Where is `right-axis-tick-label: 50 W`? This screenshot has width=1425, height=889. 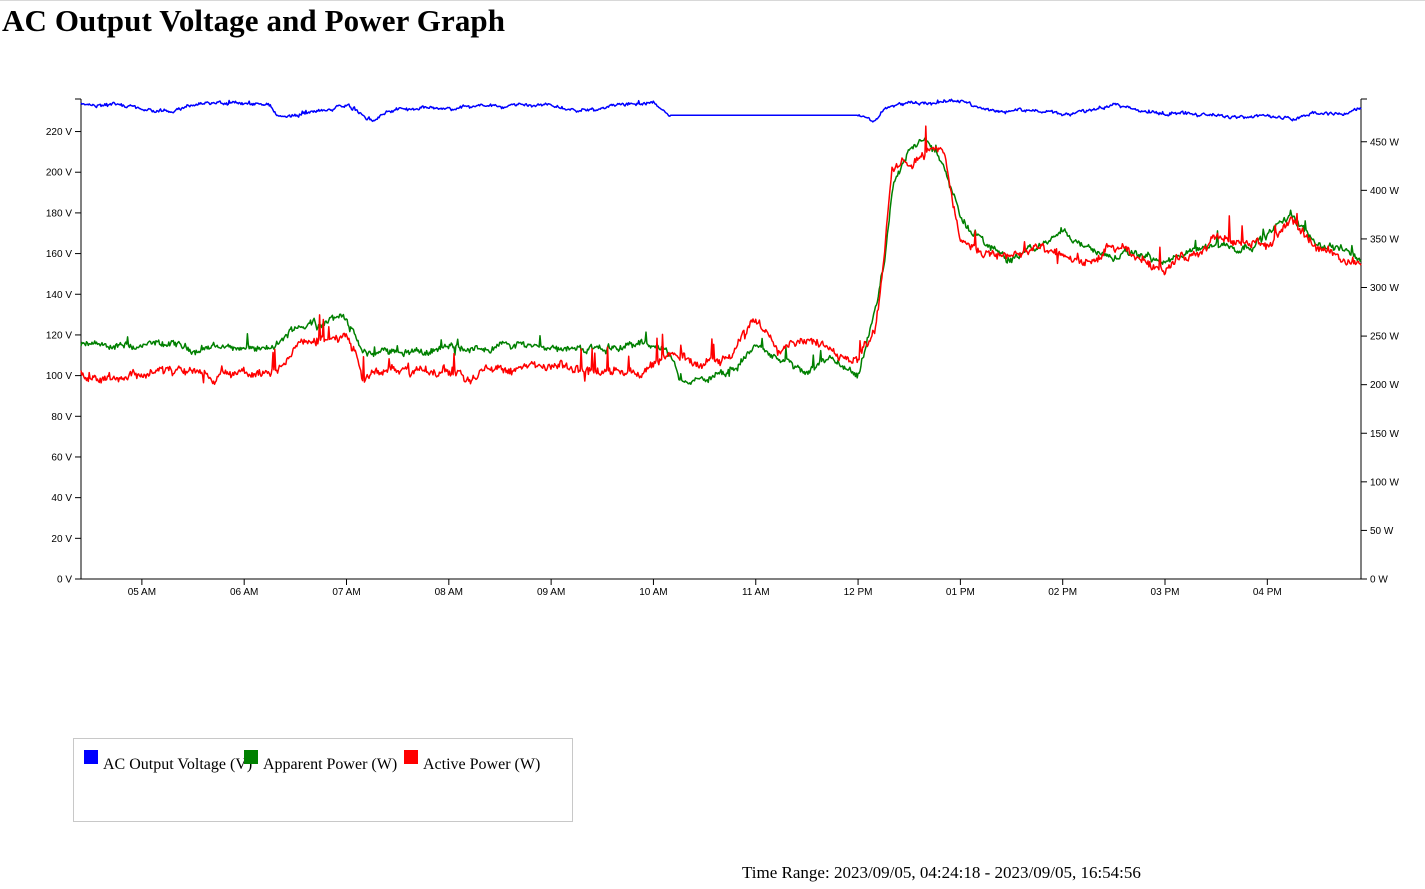
right-axis-tick-label: 50 W is located at coordinates (1382, 531).